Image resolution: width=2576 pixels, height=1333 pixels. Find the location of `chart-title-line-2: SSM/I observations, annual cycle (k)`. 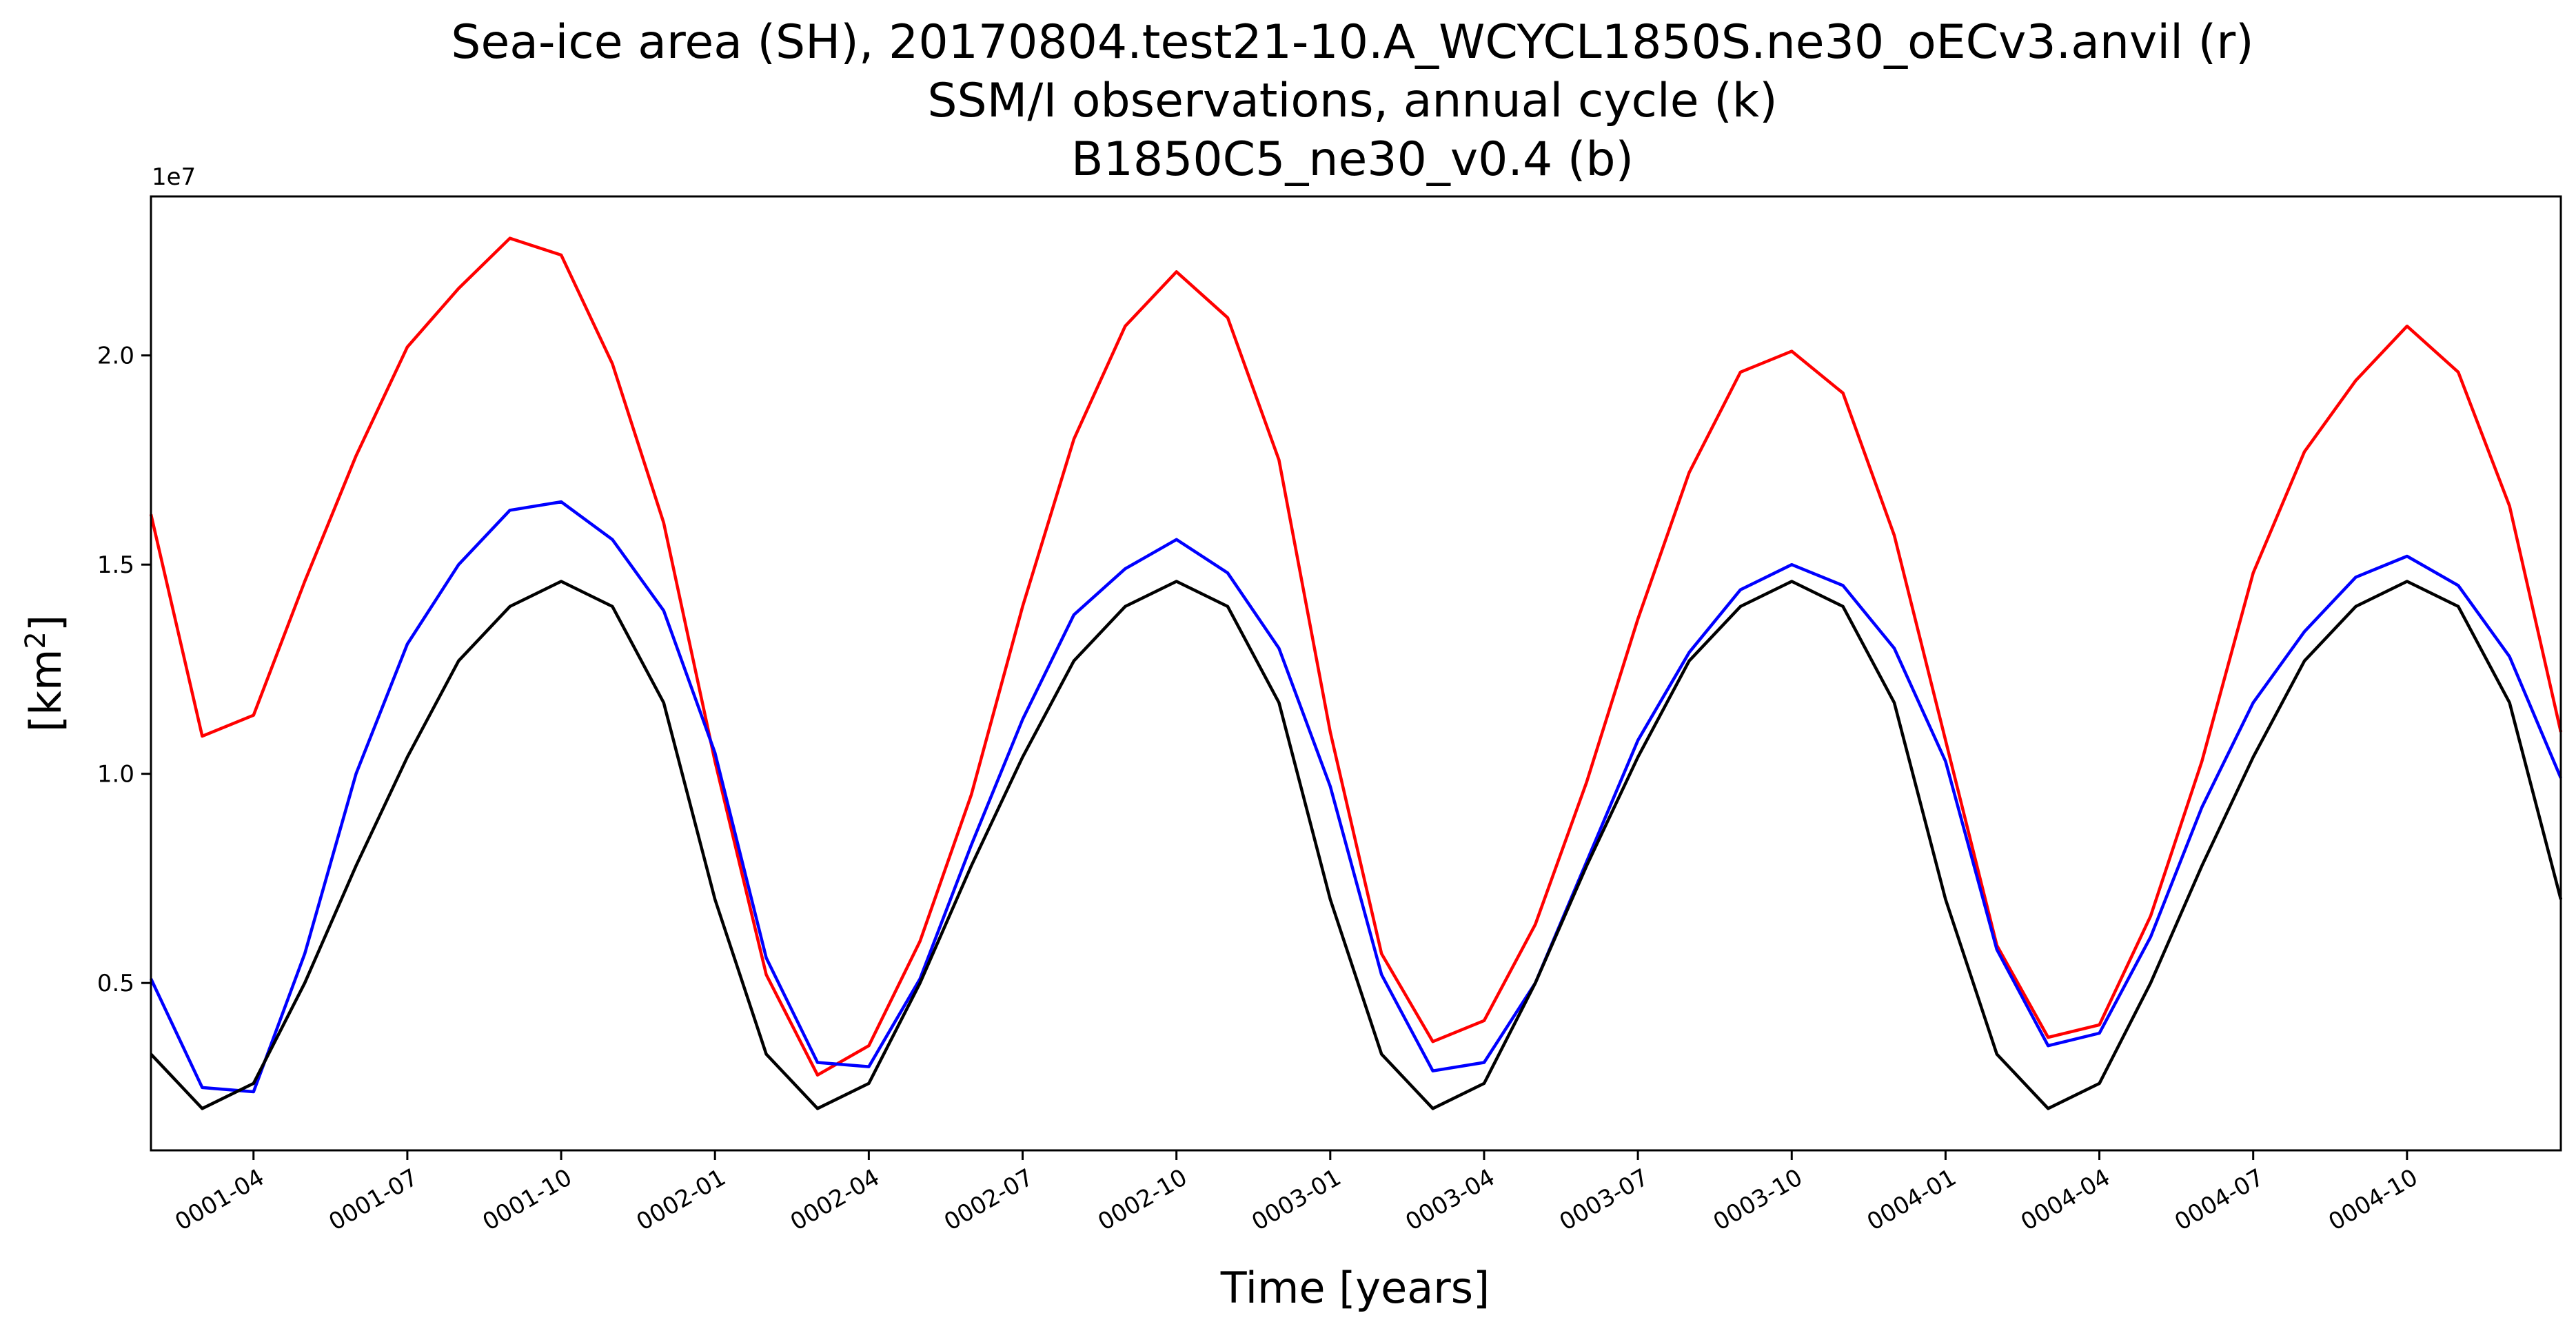

chart-title-line-2: SSM/I observations, annual cycle (k) is located at coordinates (1352, 101).